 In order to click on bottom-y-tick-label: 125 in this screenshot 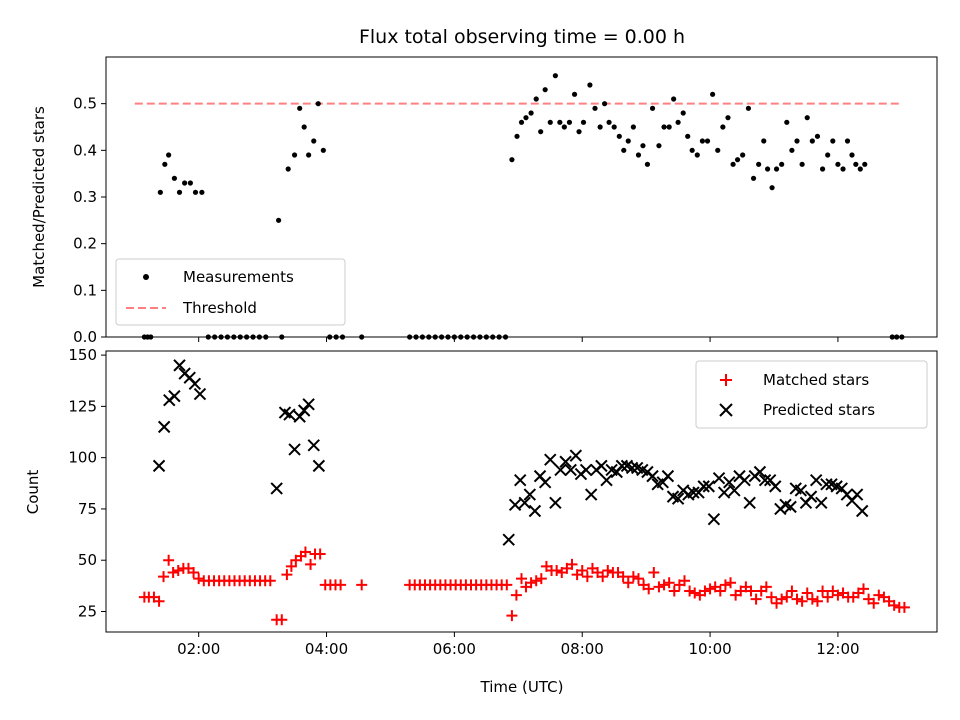, I will do `click(82, 406)`.